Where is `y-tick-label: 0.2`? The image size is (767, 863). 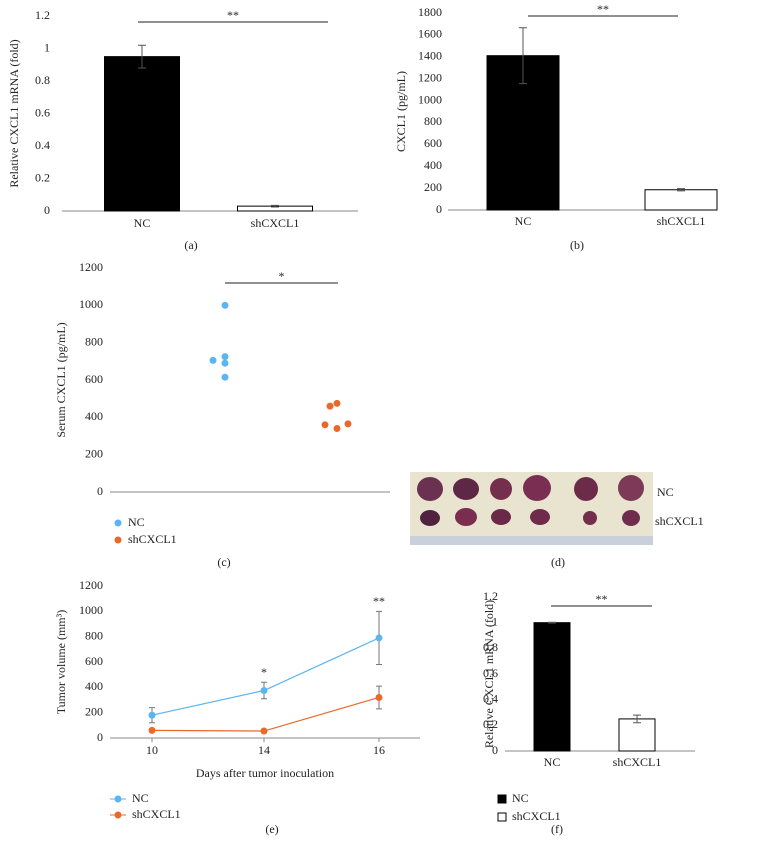 y-tick-label: 0.2 is located at coordinates (42, 177).